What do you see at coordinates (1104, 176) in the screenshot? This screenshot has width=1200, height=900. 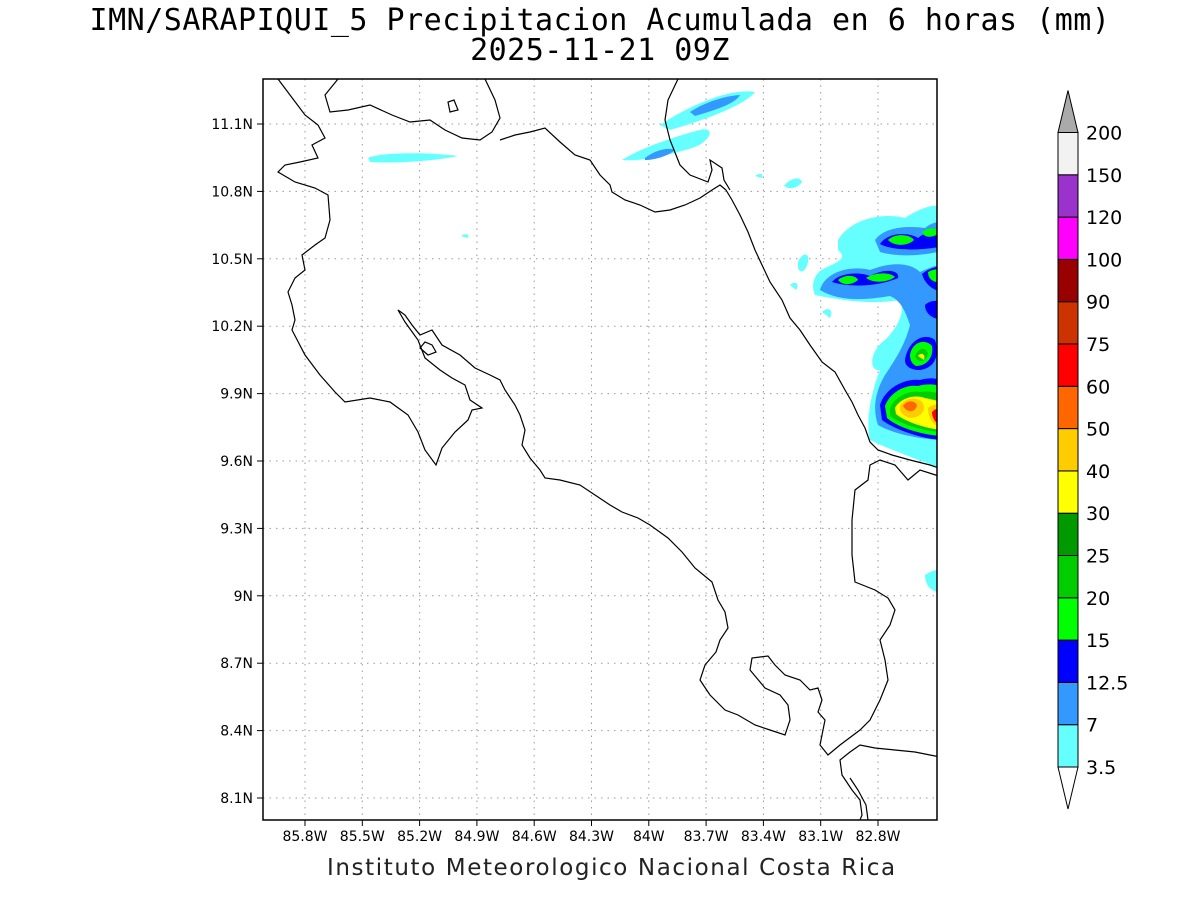 I see `colorbar-label: 150` at bounding box center [1104, 176].